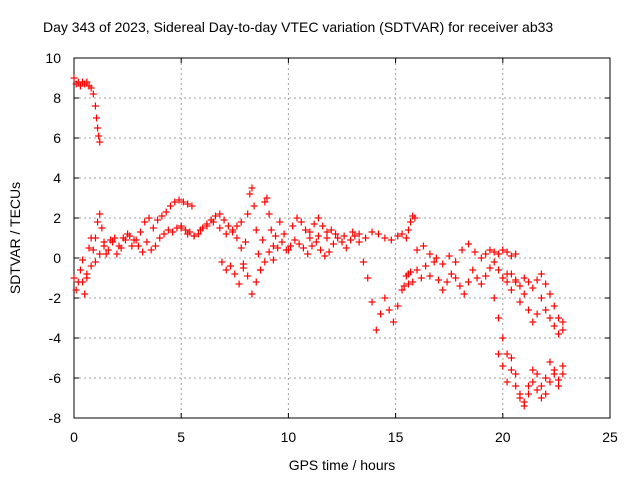 This screenshot has width=640, height=480. I want to click on y-tick-label: 4, so click(57, 178).